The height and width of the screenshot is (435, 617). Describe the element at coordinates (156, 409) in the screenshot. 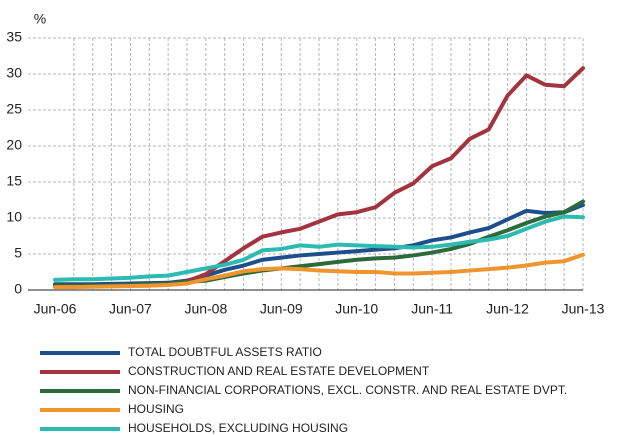

I see `legend-label: HOUSING` at that location.